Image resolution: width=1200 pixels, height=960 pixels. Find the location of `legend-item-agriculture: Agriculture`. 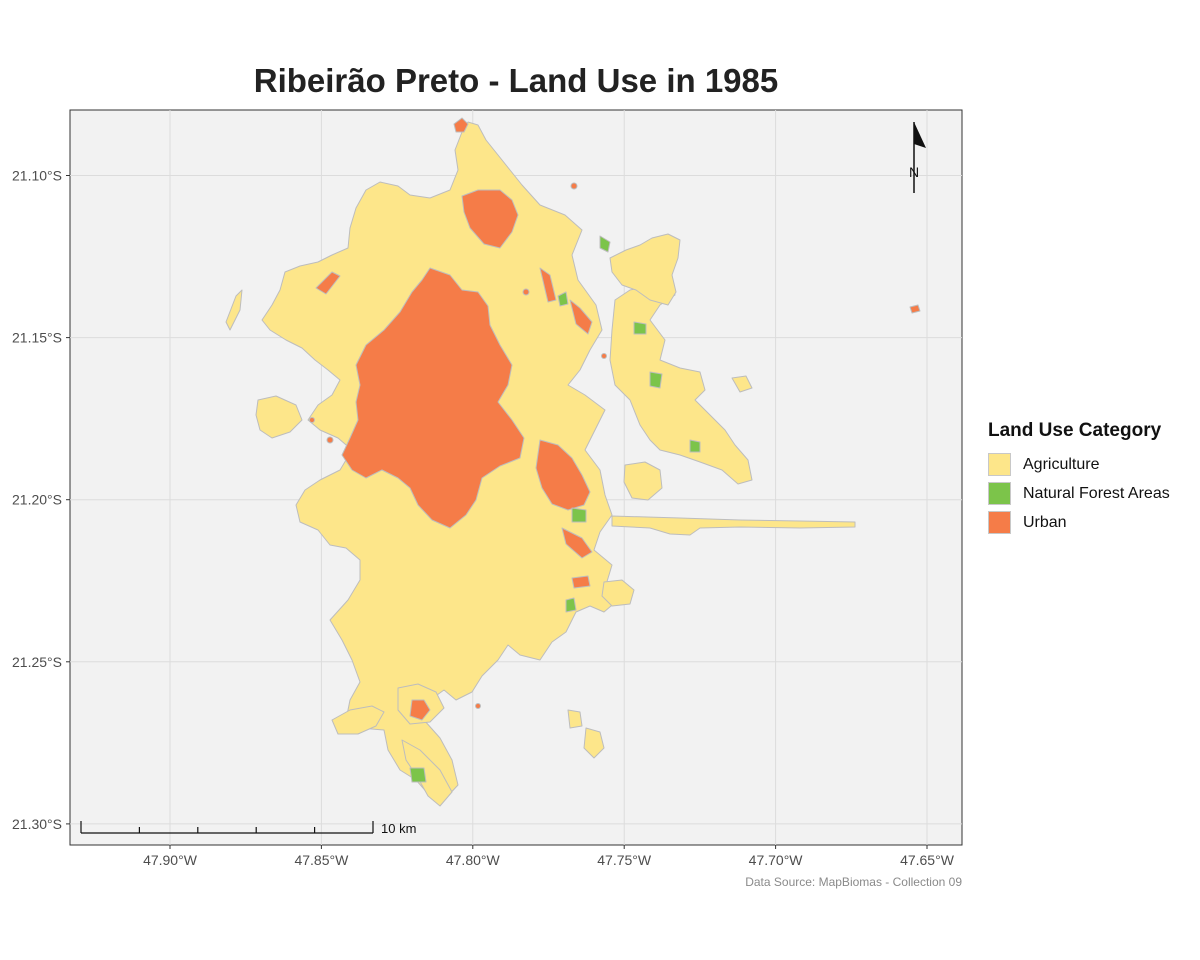

legend-item-agriculture: Agriculture is located at coordinates (1079, 464).